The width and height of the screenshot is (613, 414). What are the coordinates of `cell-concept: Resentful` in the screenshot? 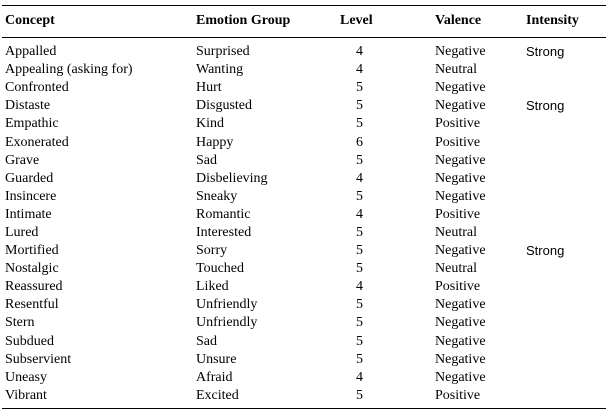 It's located at (32, 305).